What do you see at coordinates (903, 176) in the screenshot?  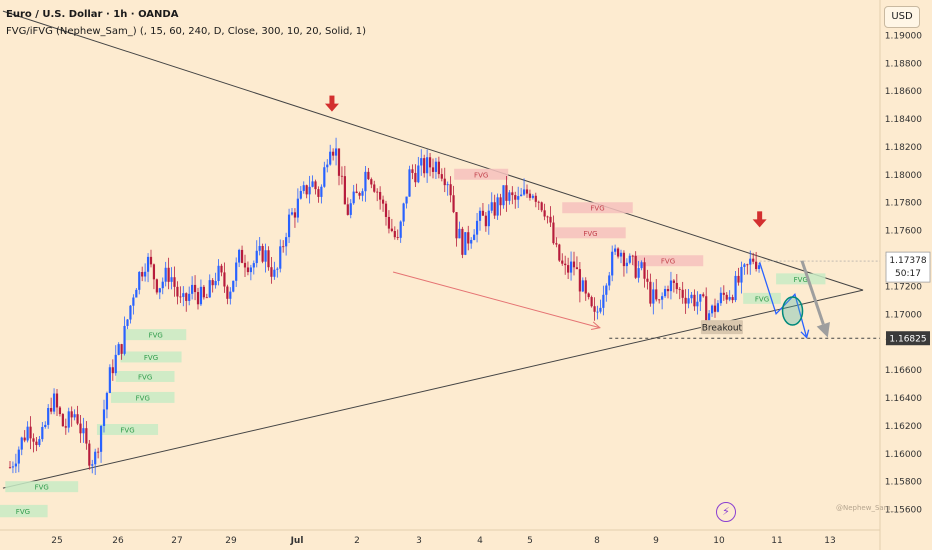 I see `price-tick-label: 1.18000` at bounding box center [903, 176].